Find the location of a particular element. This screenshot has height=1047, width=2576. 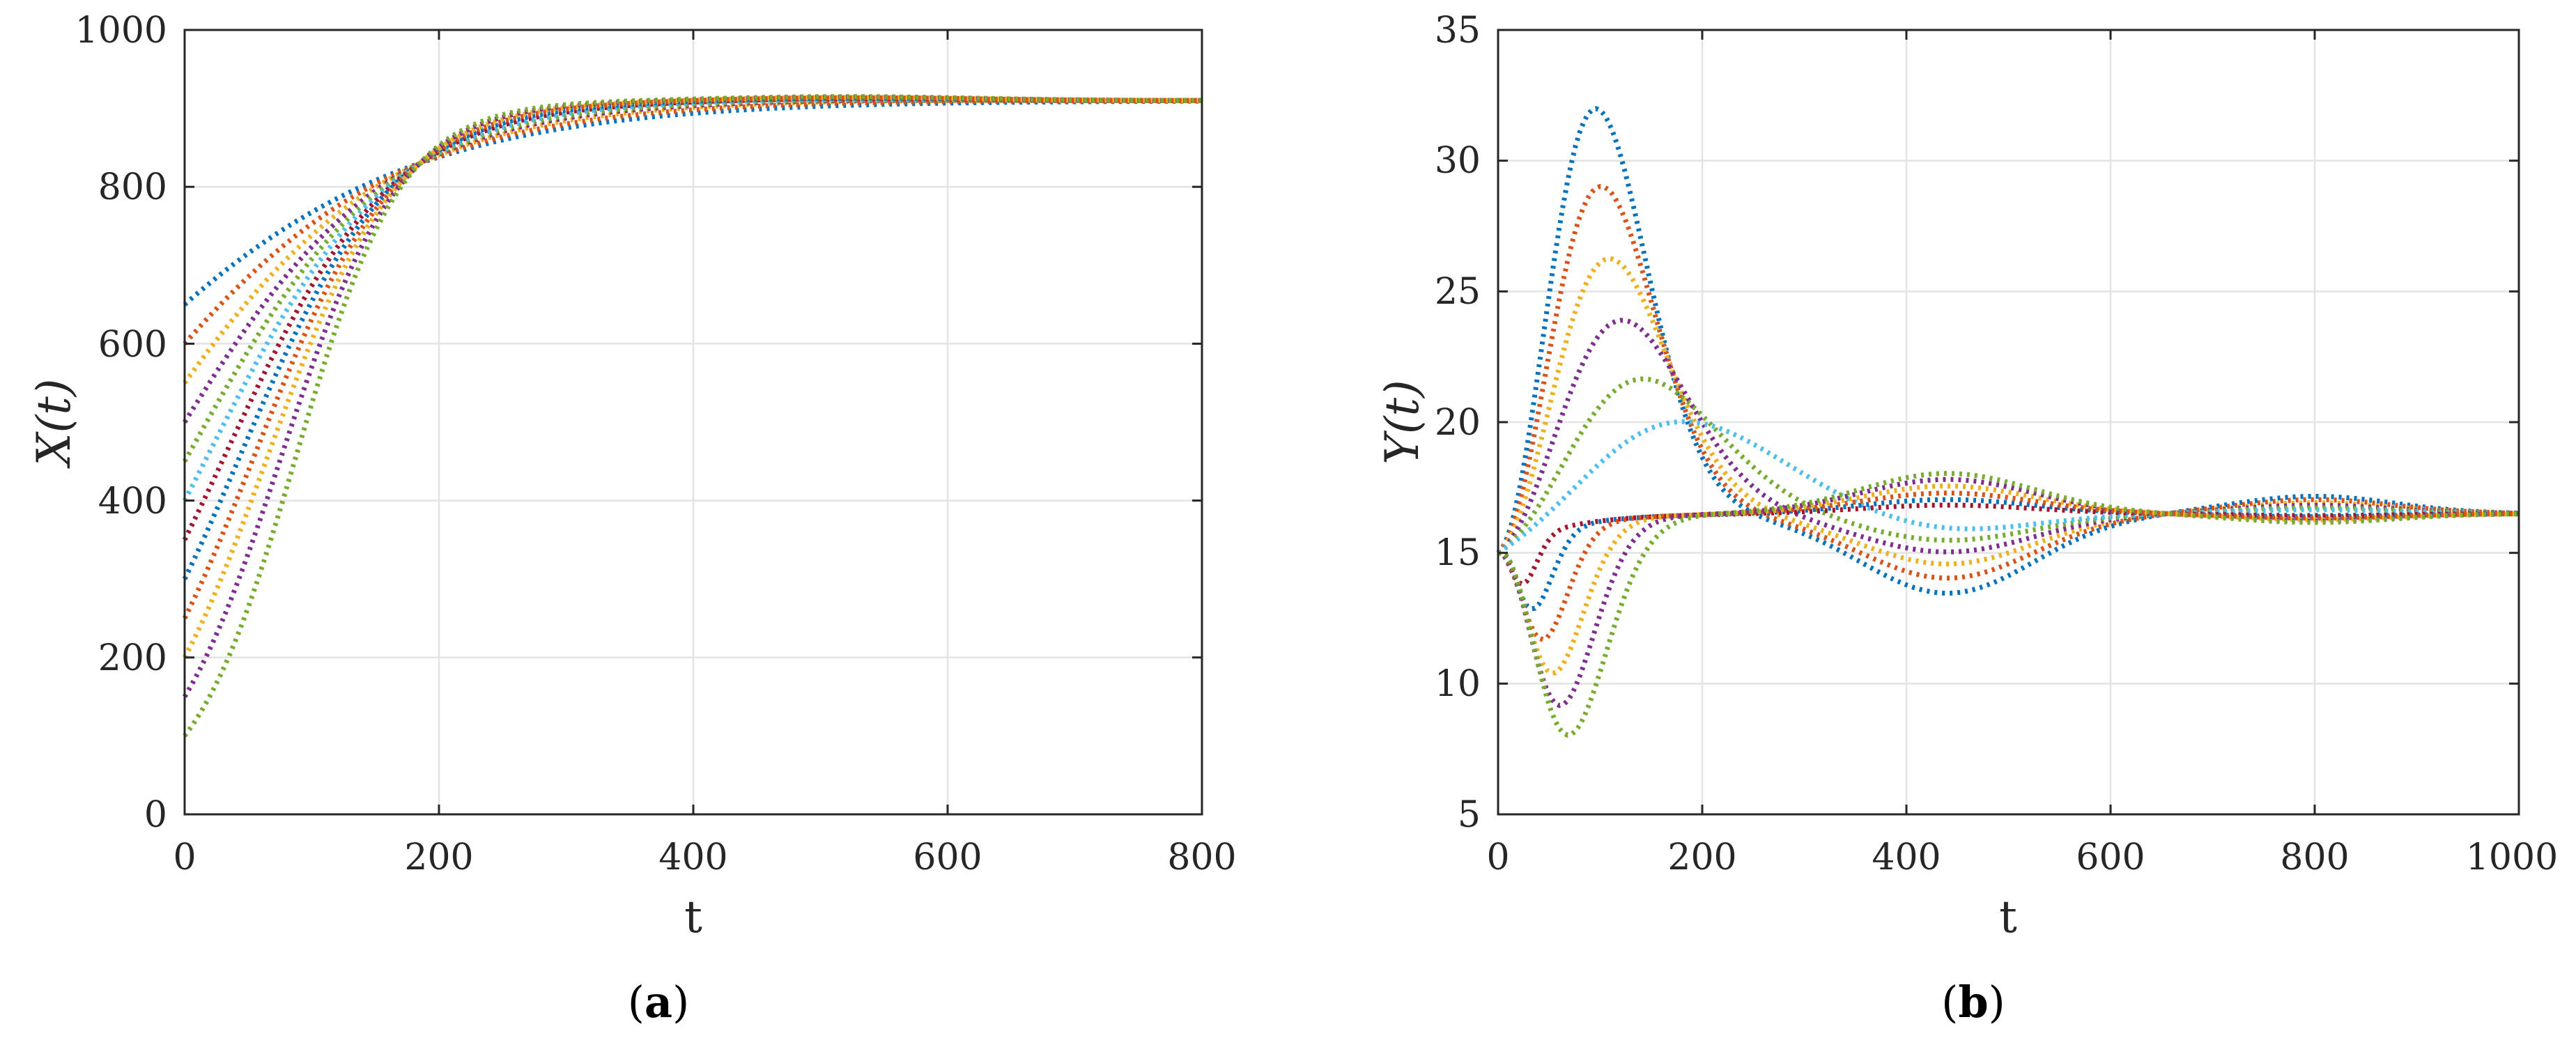

panel-a-ytick-label: 800 is located at coordinates (132, 187).